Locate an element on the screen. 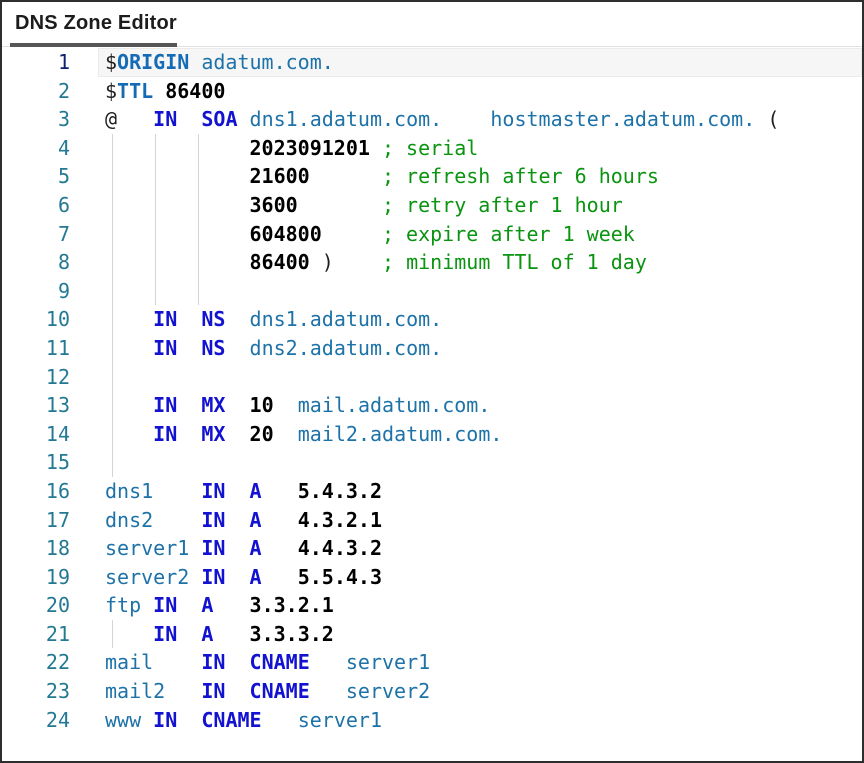  line-number: 9 is located at coordinates (63, 290).